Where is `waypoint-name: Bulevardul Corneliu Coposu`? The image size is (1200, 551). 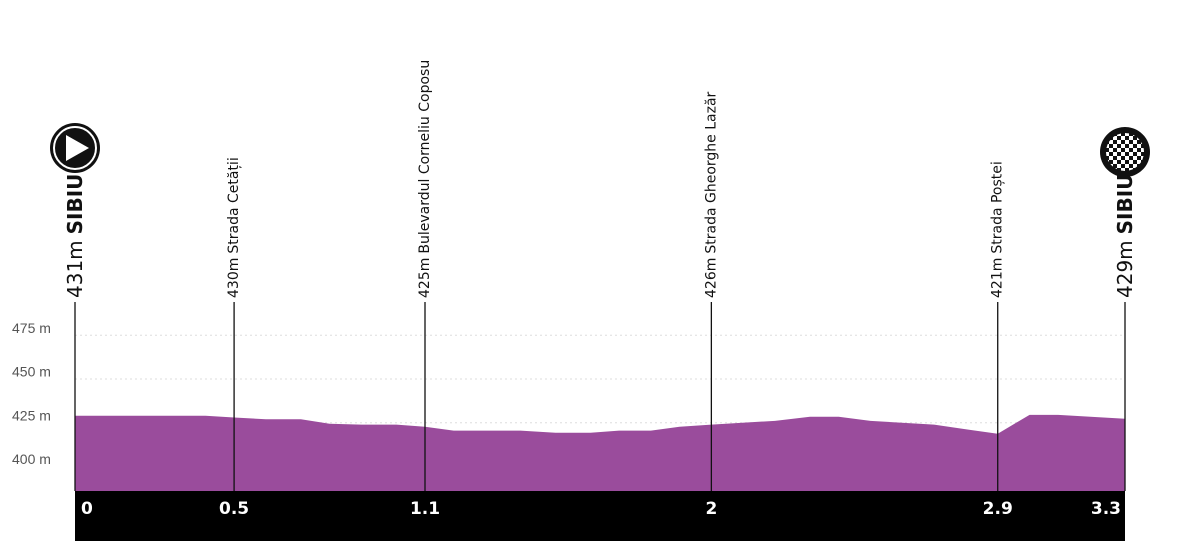 waypoint-name: Bulevardul Corneliu Coposu is located at coordinates (425, 157).